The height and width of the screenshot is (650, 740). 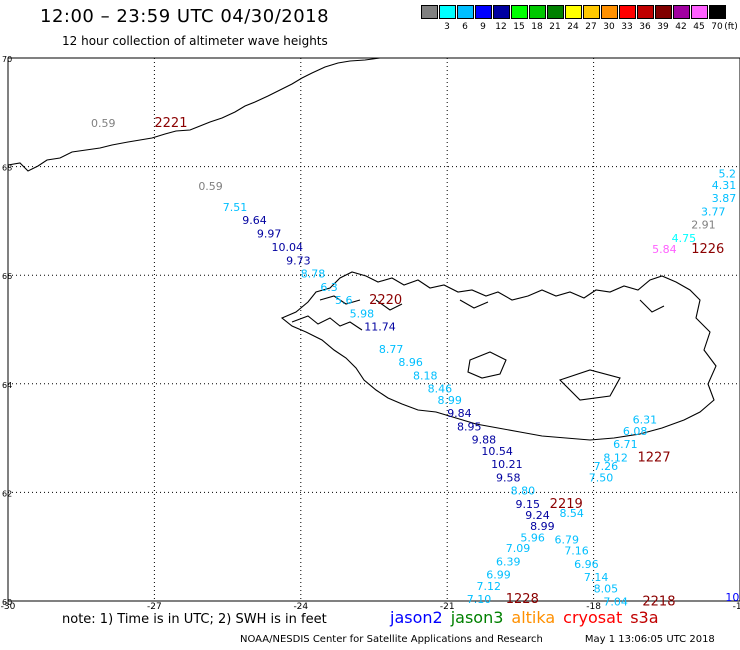 What do you see at coordinates (658, 601) in the screenshot?
I see `pass-time-label: 2218` at bounding box center [658, 601].